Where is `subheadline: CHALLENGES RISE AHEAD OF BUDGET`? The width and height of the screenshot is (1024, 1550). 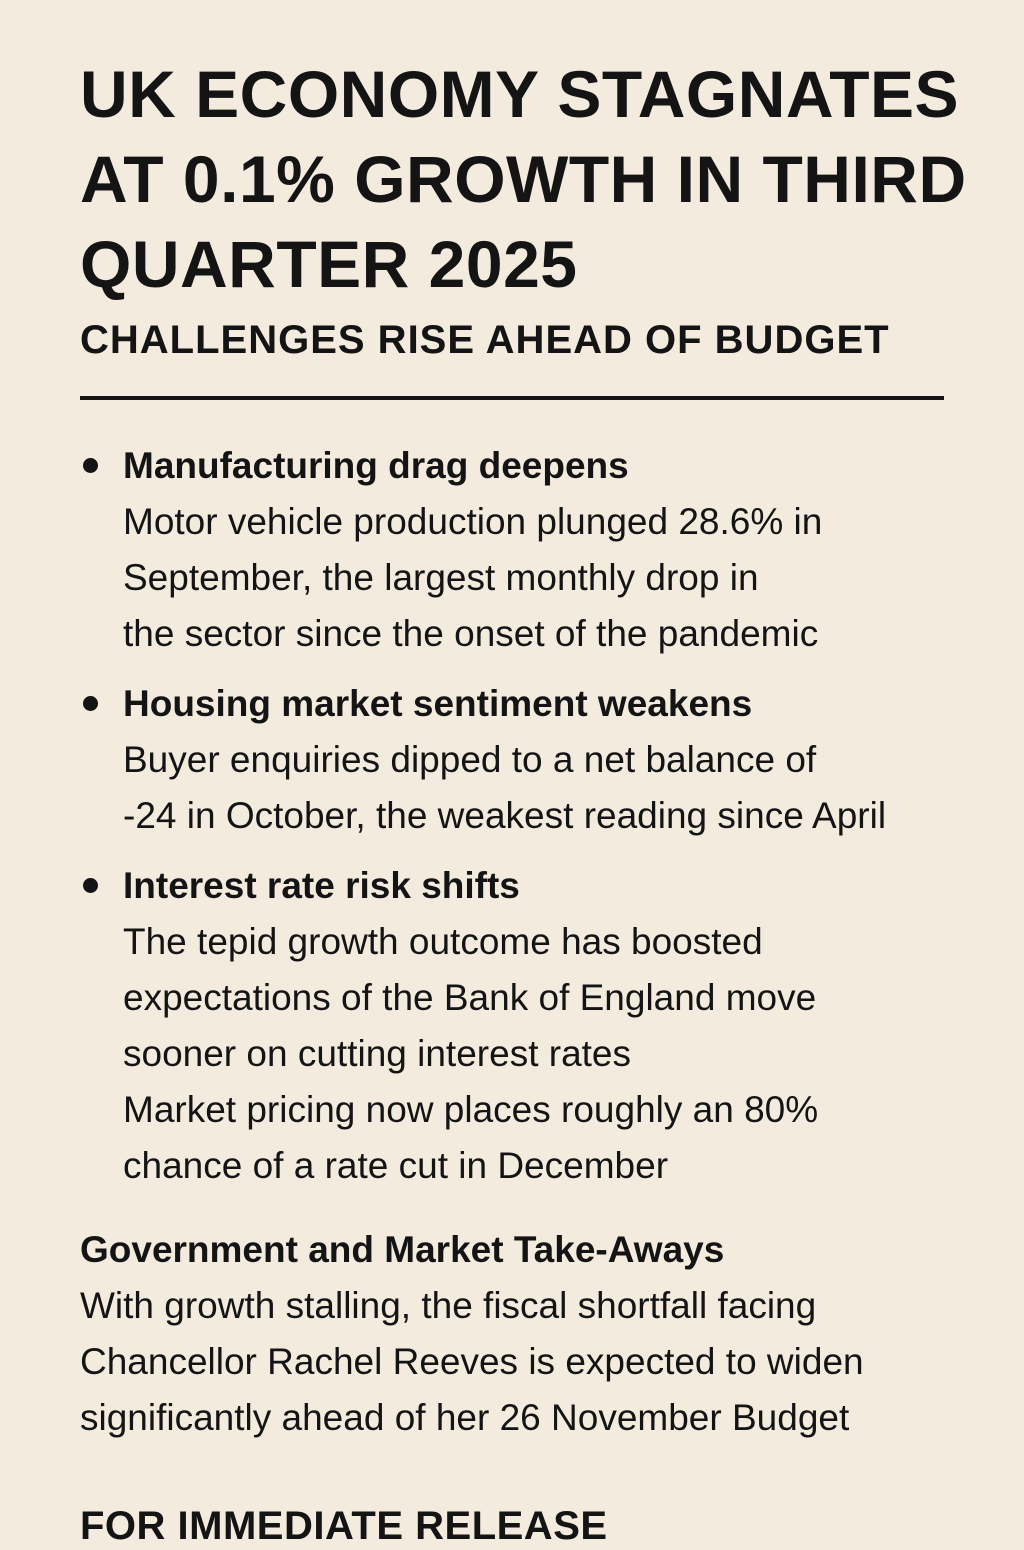
subheadline: CHALLENGES RISE AHEAD OF BUDGET is located at coordinates (485, 340).